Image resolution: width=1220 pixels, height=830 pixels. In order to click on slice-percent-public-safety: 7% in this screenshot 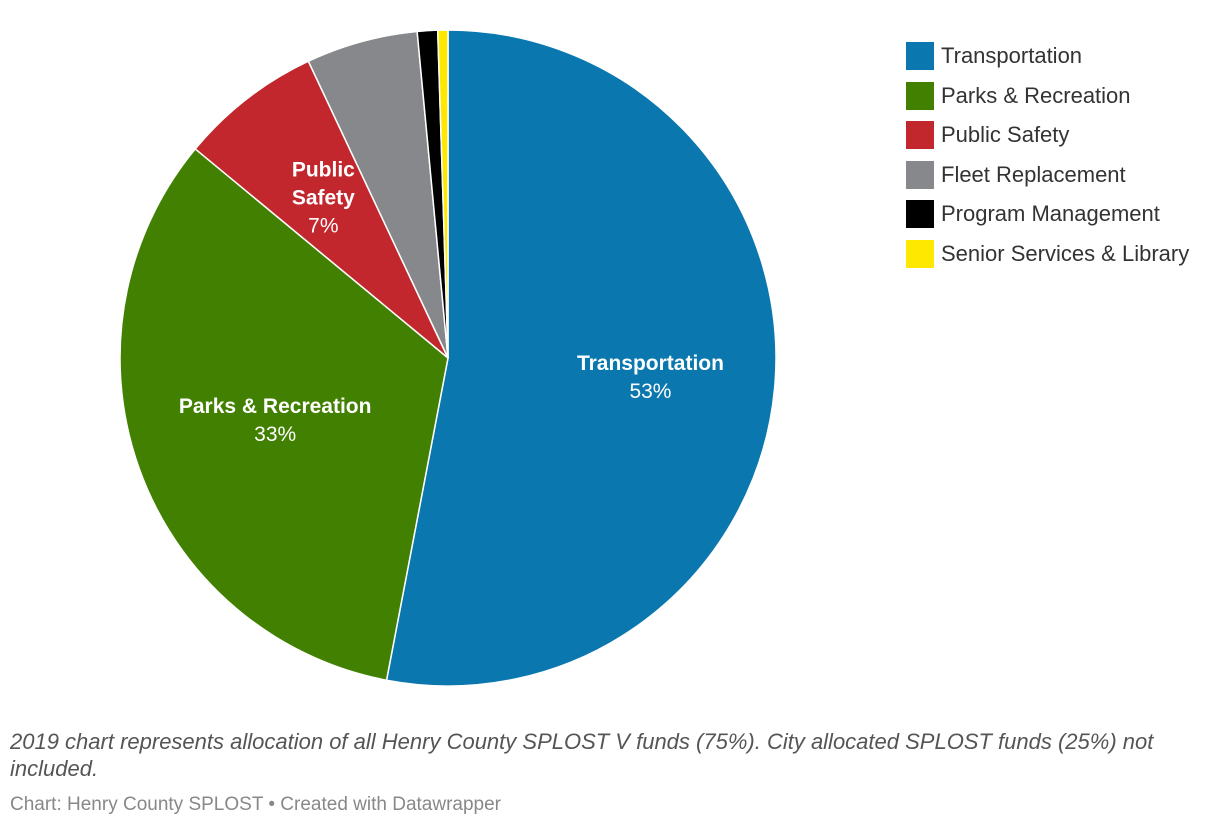, I will do `click(323, 225)`.